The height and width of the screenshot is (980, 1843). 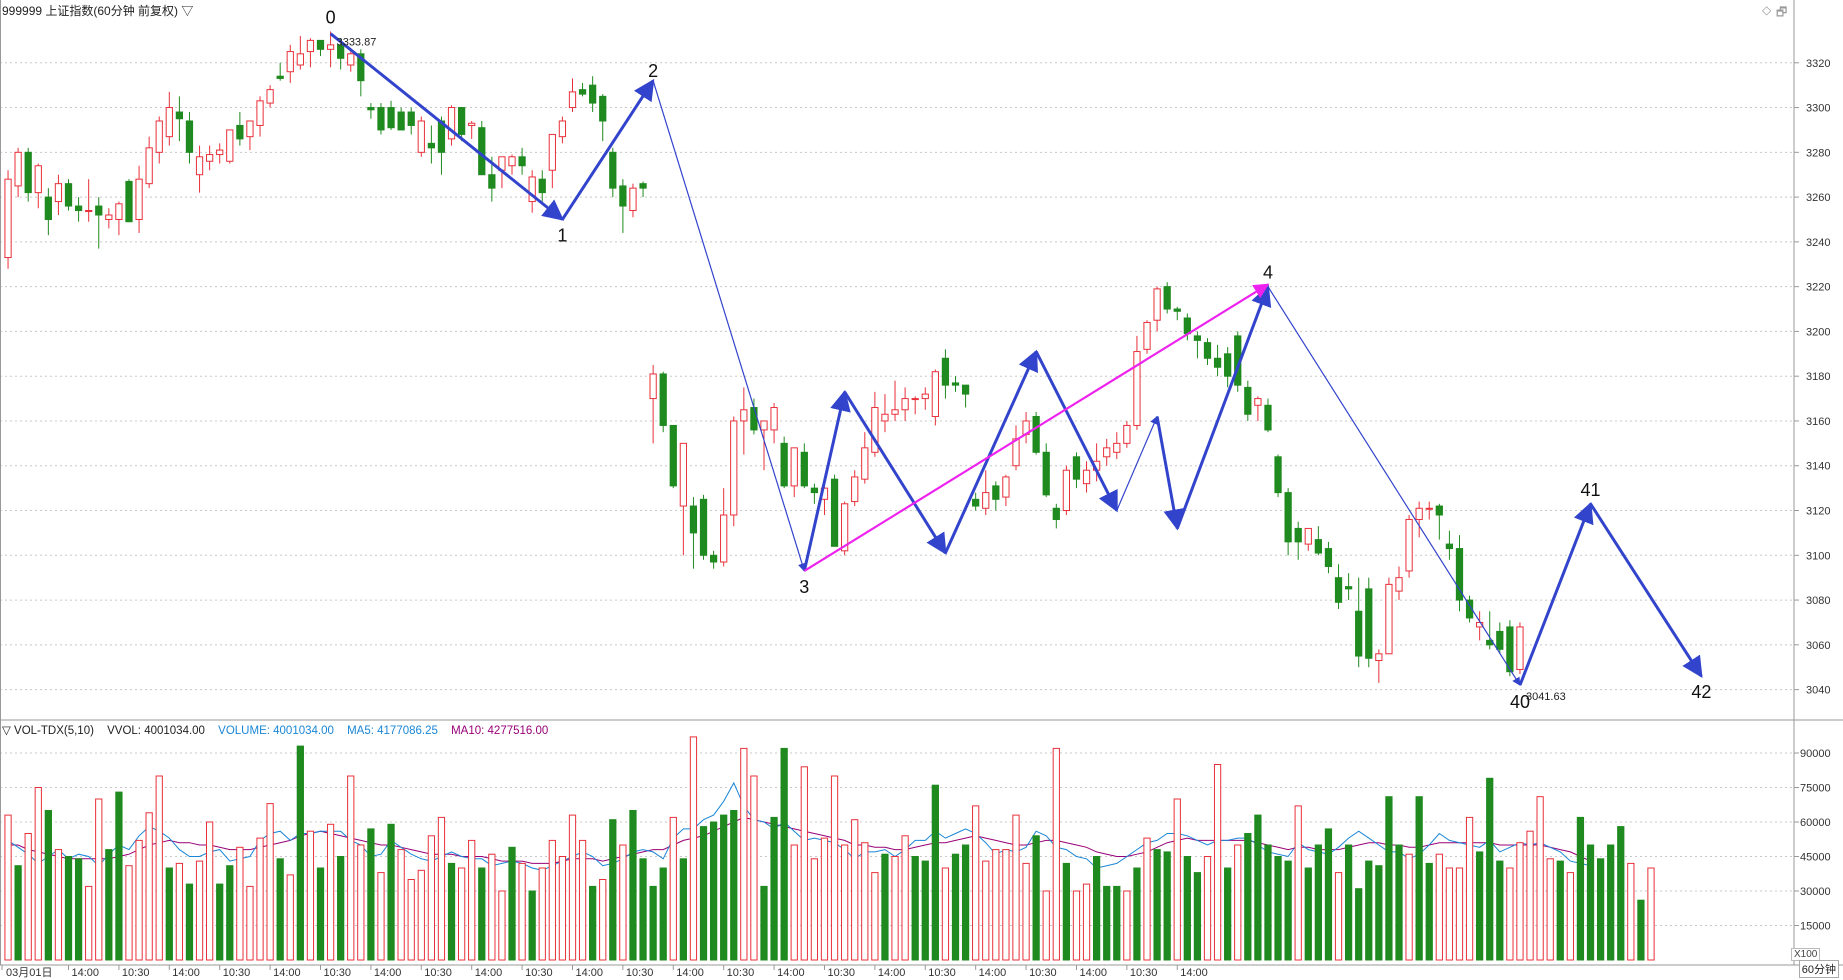 I want to click on price-tick-label: 3260, so click(x=1818, y=198).